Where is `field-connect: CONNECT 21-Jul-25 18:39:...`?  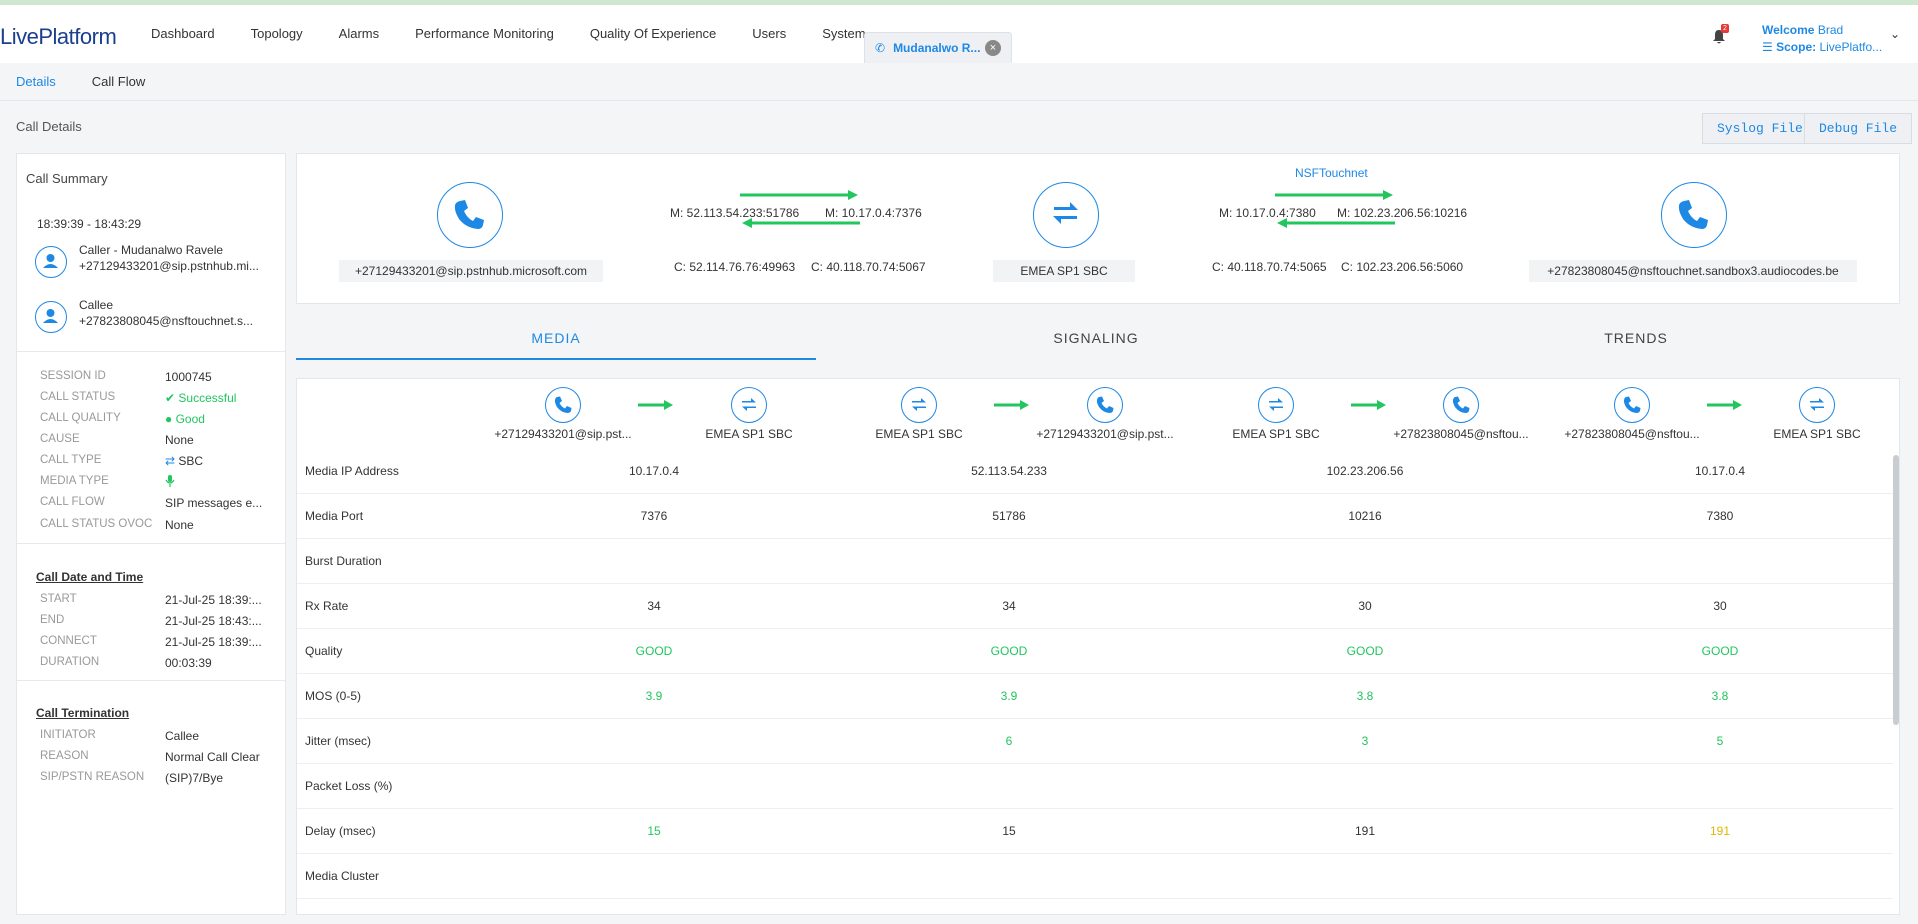 field-connect: CONNECT 21-Jul-25 18:39:... is located at coordinates (160, 644).